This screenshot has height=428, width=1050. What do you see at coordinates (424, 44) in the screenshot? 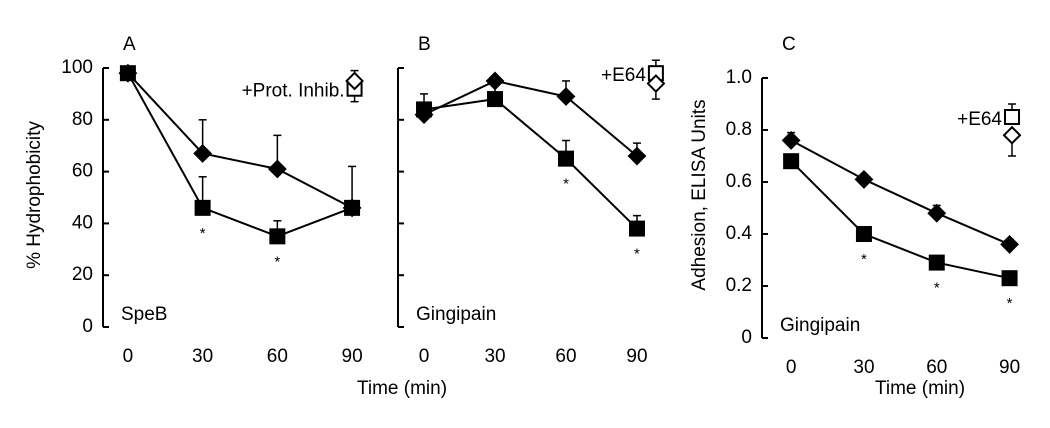
I see `panel-label: B` at bounding box center [424, 44].